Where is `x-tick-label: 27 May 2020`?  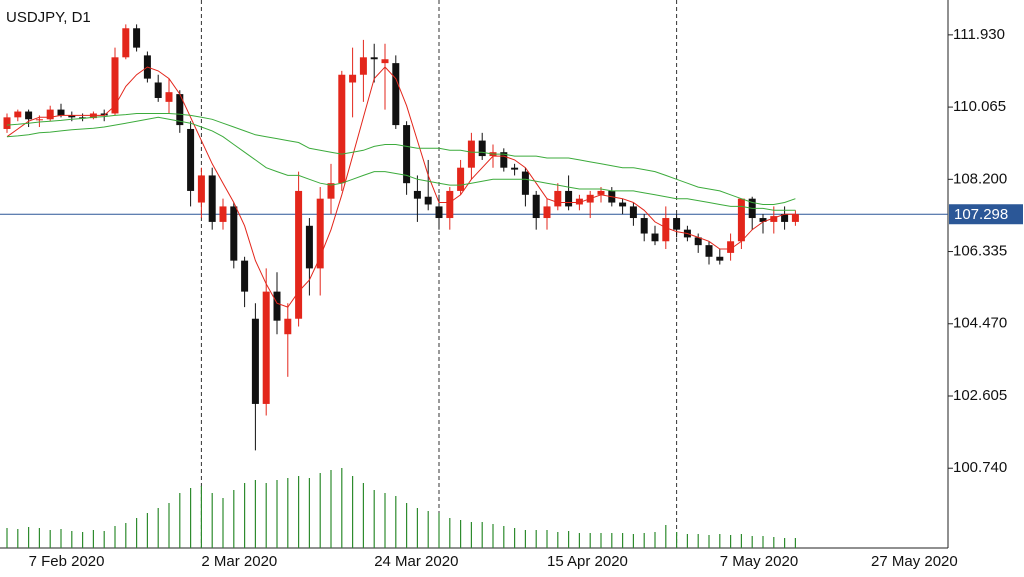 x-tick-label: 27 May 2020 is located at coordinates (914, 561).